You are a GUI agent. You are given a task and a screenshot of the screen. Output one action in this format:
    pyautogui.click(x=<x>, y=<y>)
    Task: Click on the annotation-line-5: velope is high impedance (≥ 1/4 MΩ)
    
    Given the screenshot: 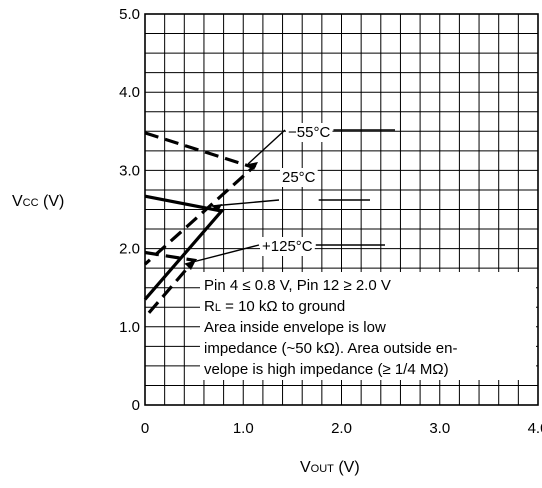 What is the action you would take?
    pyautogui.click(x=326, y=369)
    